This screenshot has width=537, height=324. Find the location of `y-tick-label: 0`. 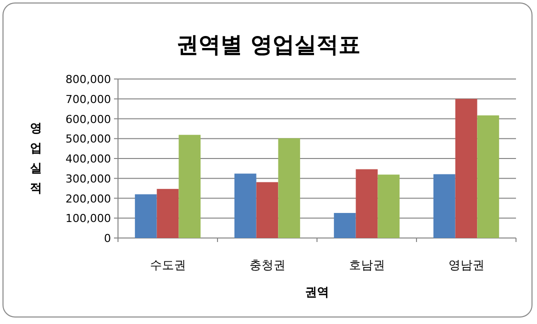

y-tick-label: 0 is located at coordinates (107, 238).